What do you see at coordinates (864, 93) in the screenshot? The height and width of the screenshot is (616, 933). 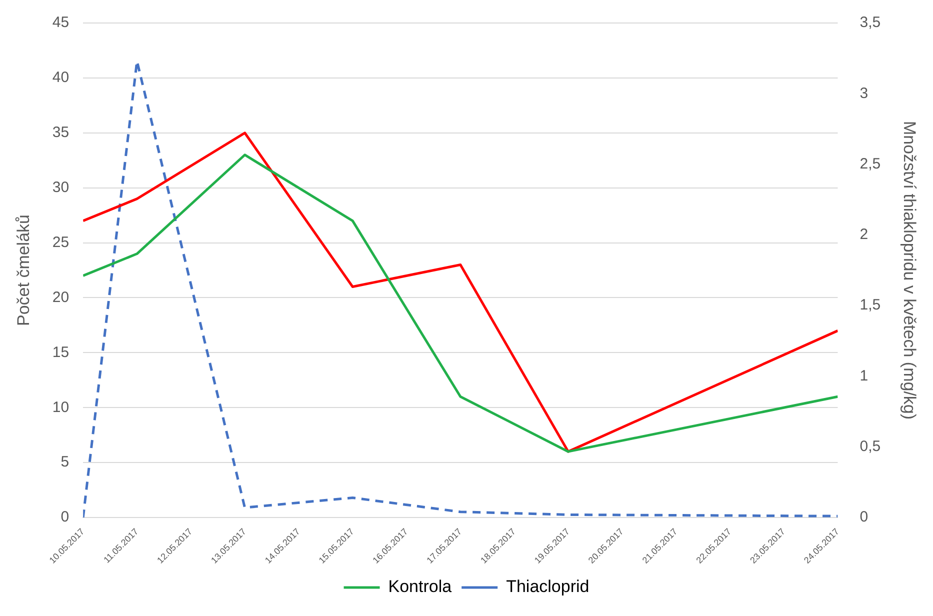 I see `y2-tick-label: 3` at bounding box center [864, 93].